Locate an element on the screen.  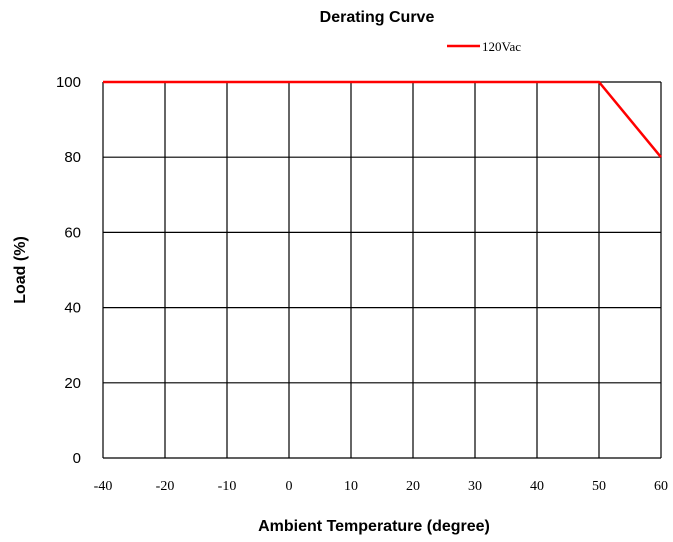
legend-label-120vac: 120Vac is located at coordinates (501, 46).